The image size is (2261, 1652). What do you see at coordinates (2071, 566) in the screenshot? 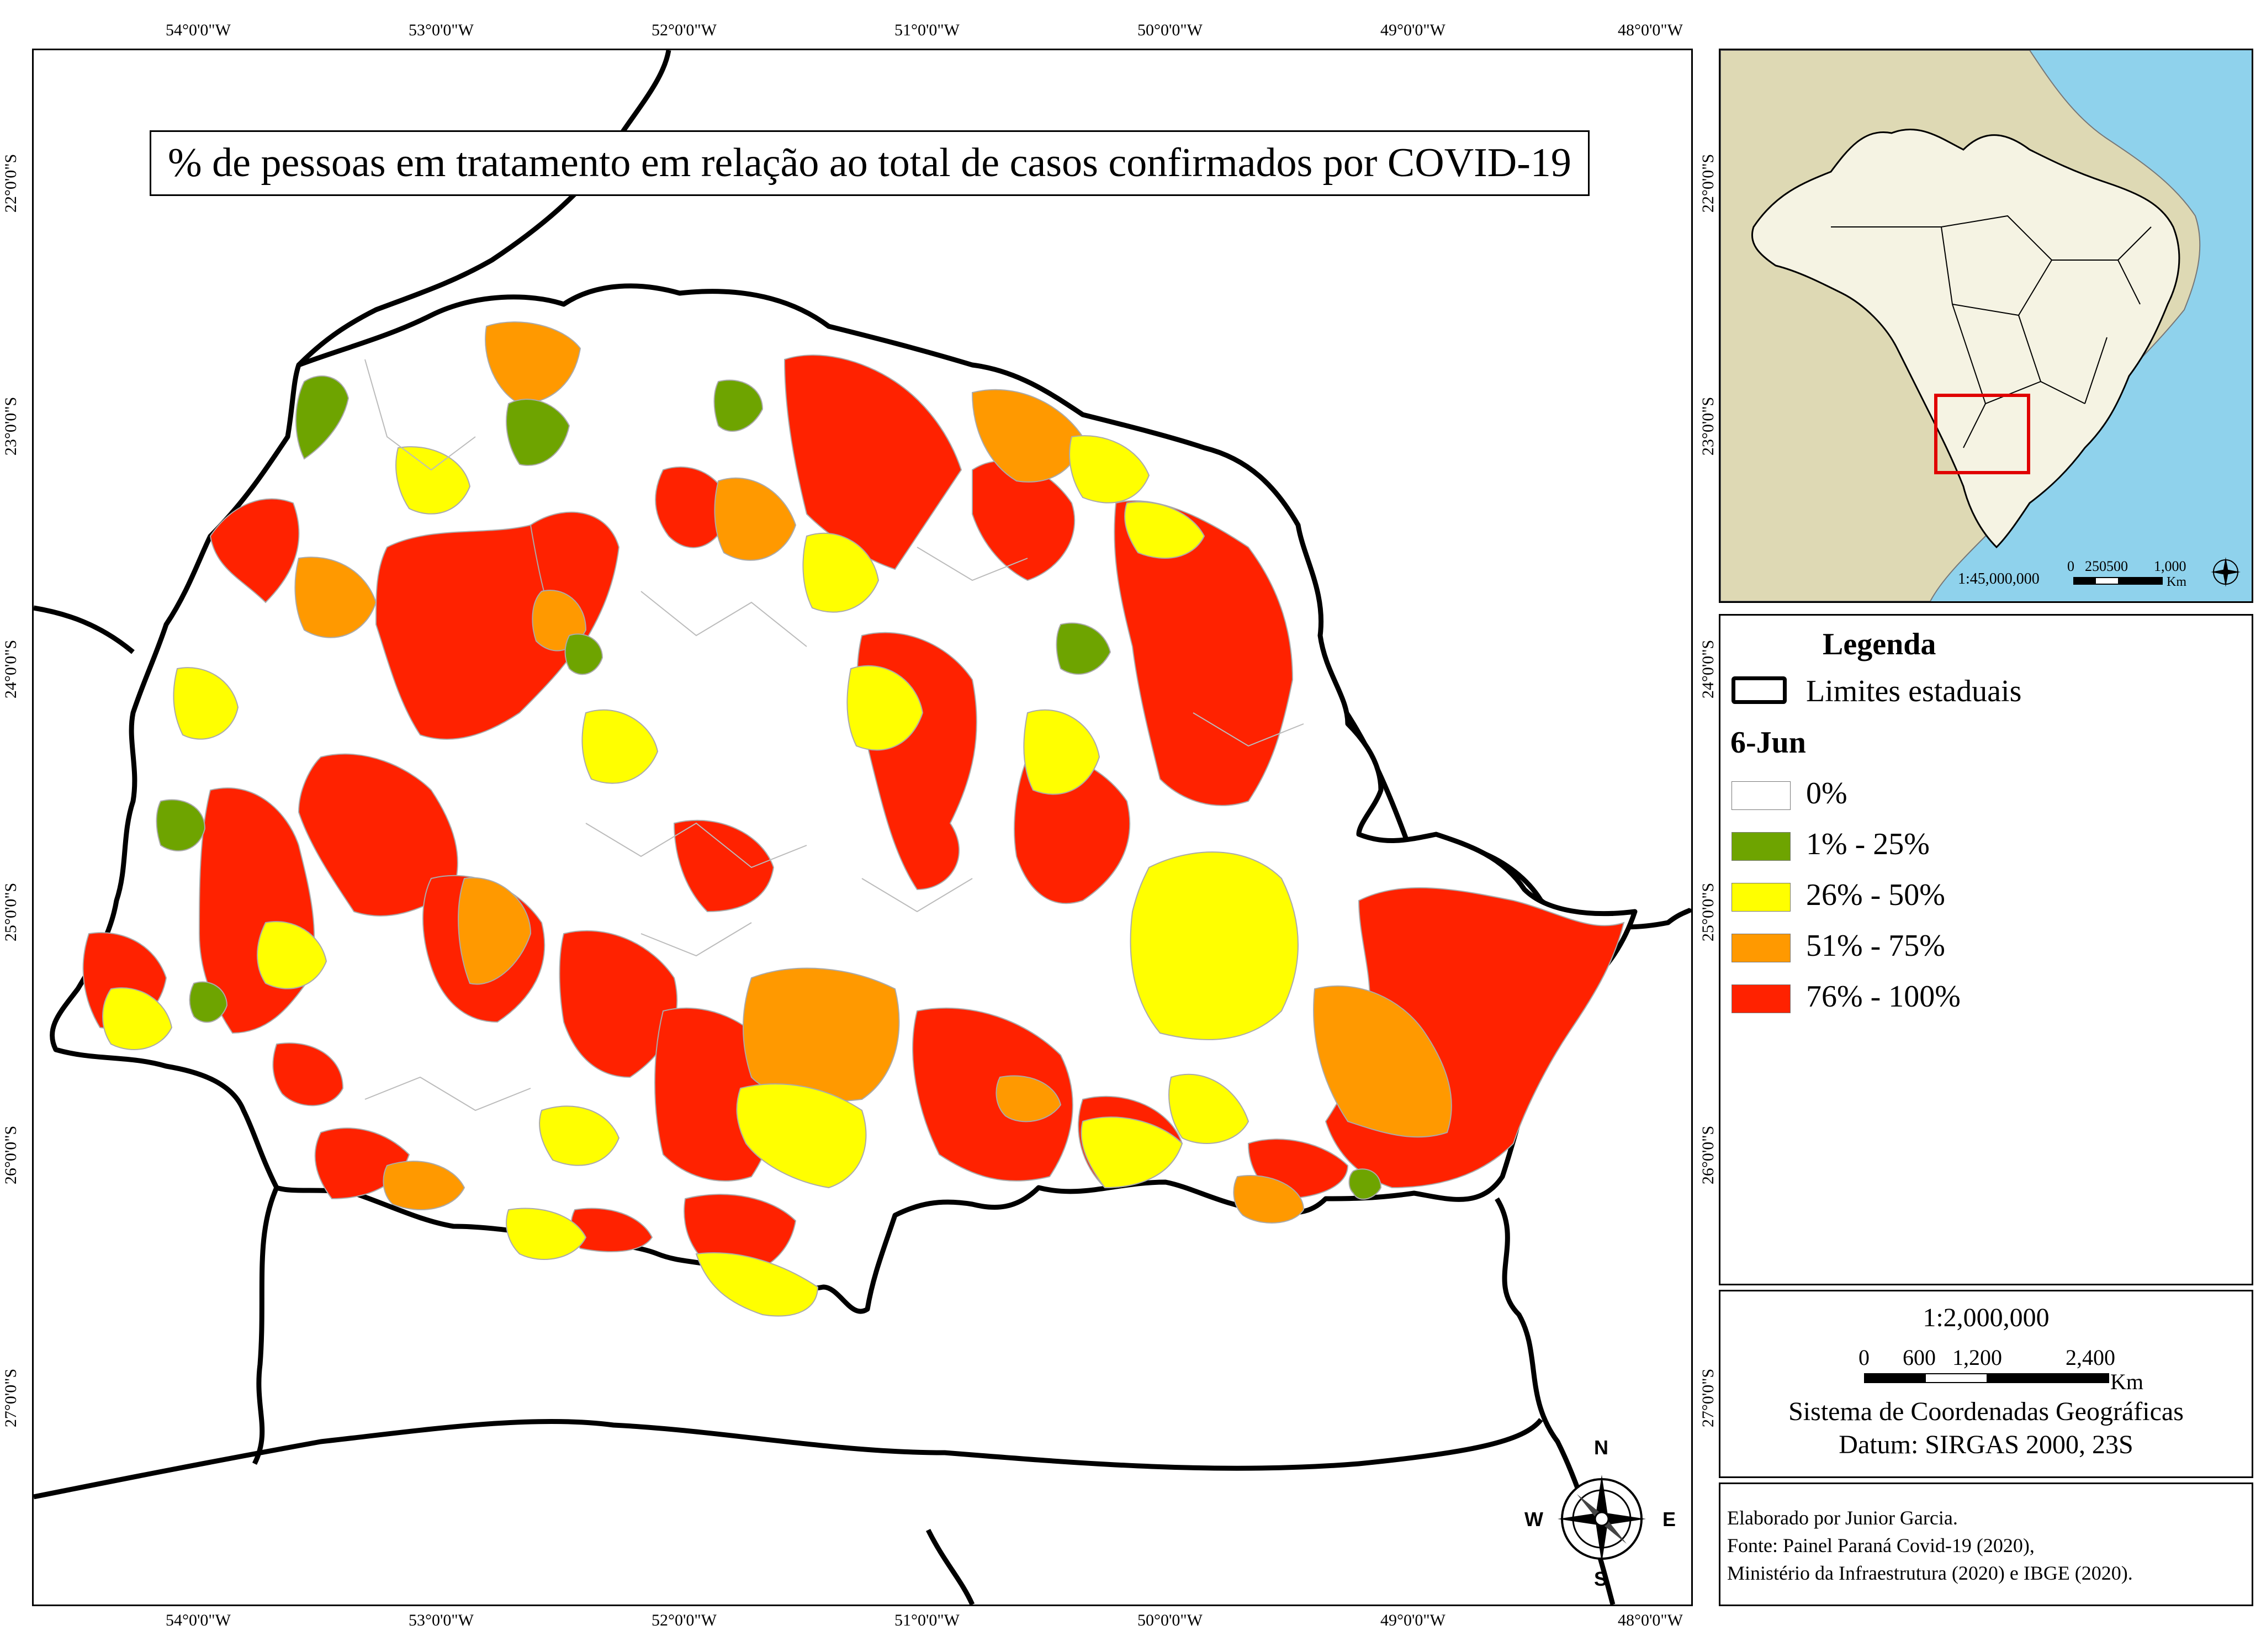
I see `inset-scale-tick-0: 0` at bounding box center [2071, 566].